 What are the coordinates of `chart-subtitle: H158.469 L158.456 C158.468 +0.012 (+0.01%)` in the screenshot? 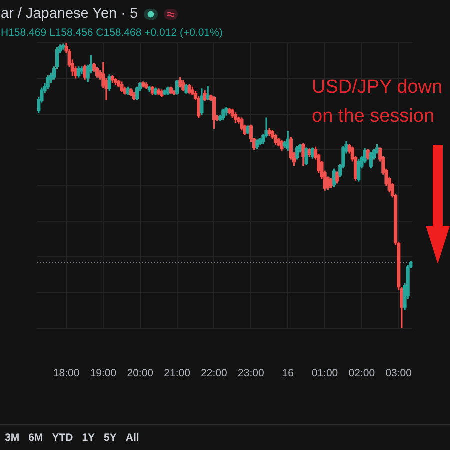 It's located at (112, 33).